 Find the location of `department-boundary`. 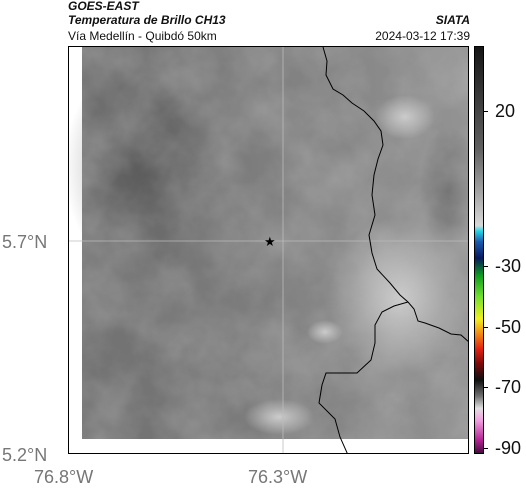

department-boundary is located at coordinates (363, 377).